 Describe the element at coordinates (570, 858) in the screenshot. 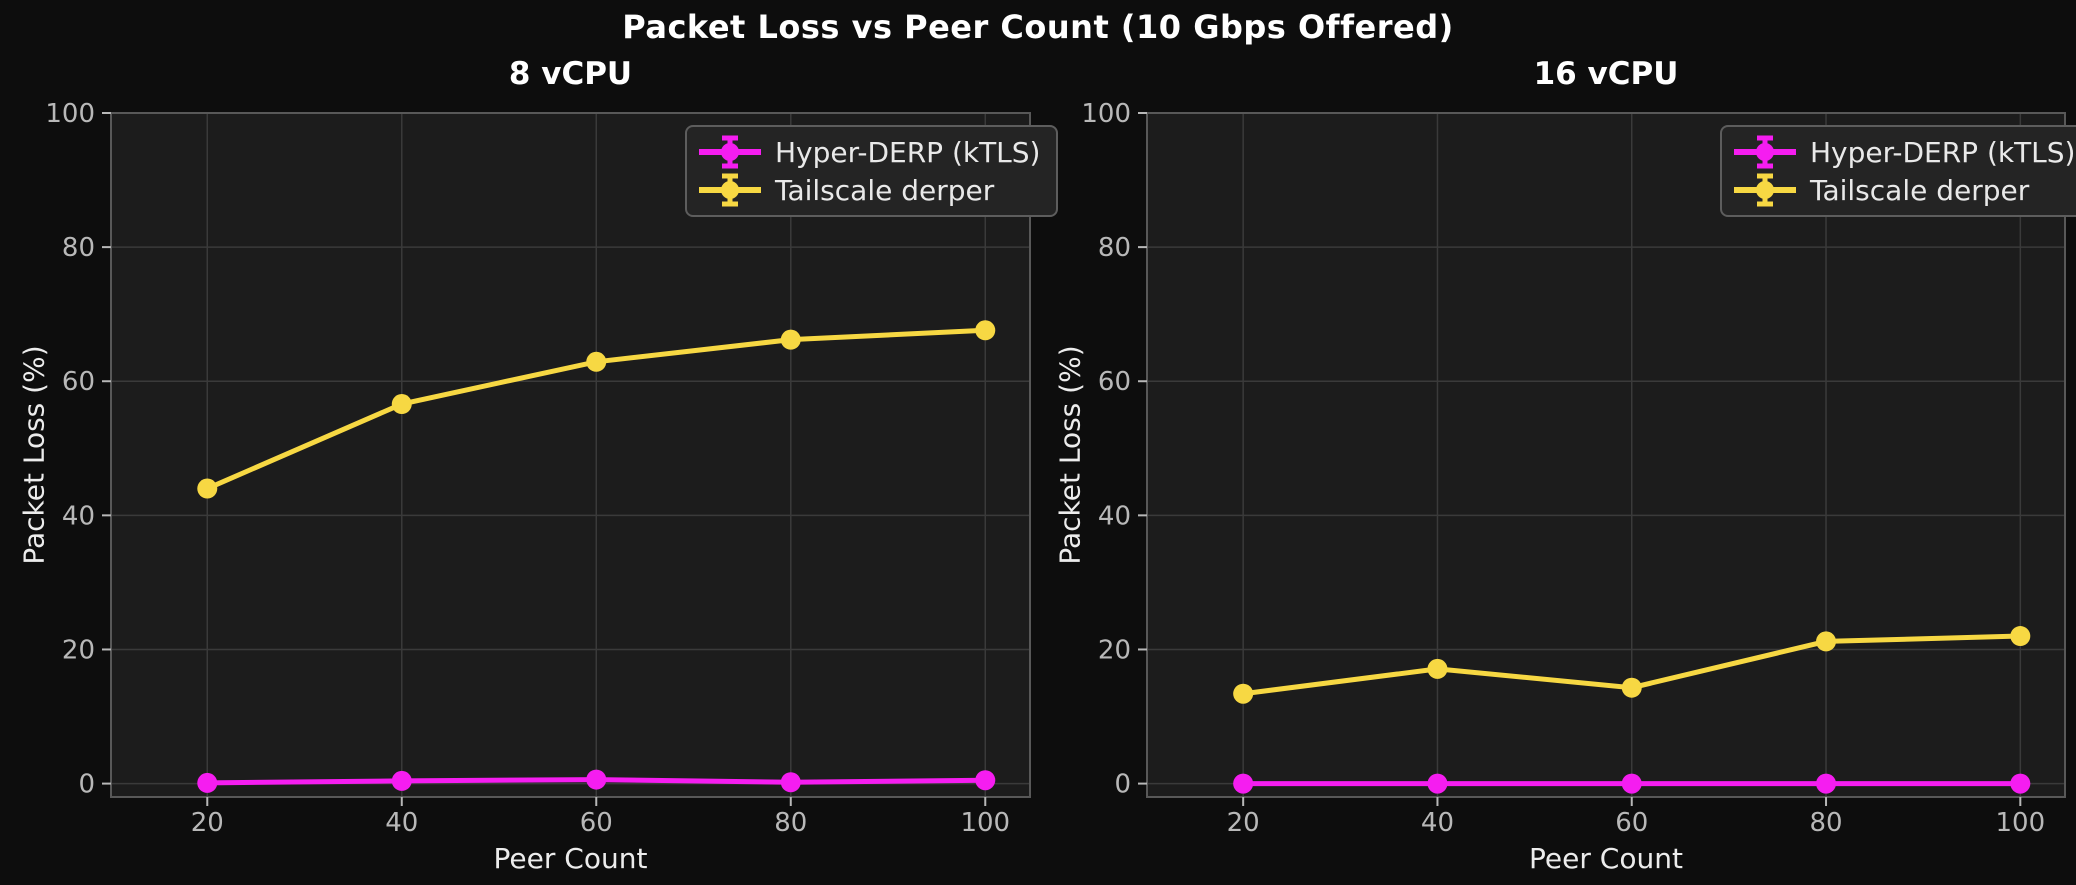

I see `x-axis-label-left: Peer Count` at that location.